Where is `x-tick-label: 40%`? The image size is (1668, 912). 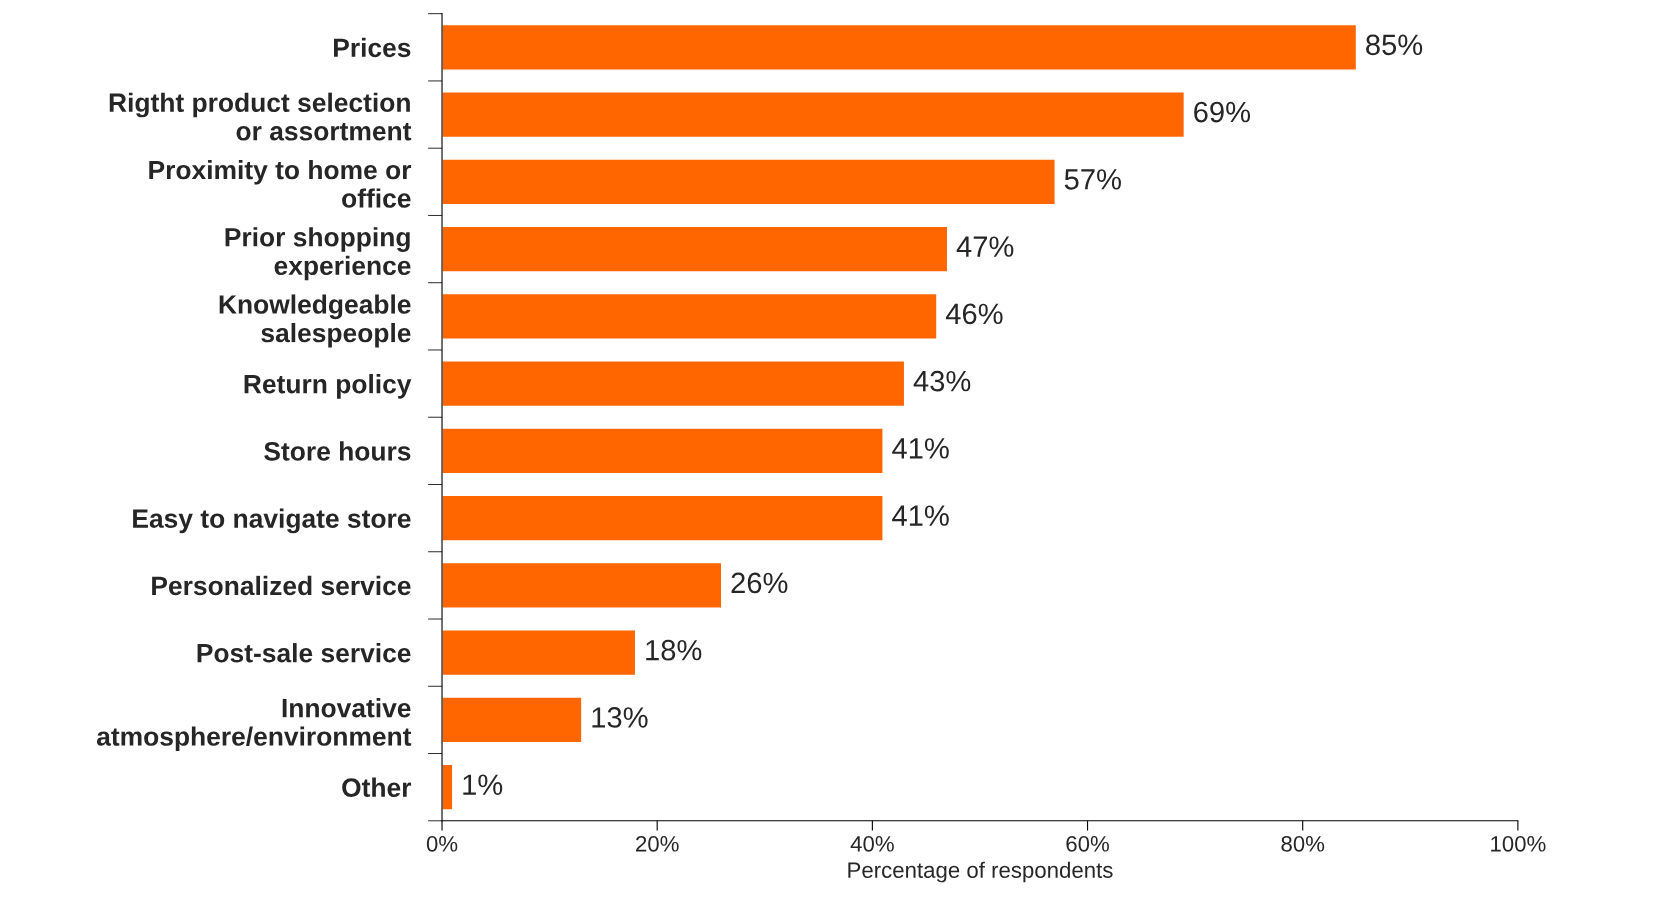
x-tick-label: 40% is located at coordinates (872, 843).